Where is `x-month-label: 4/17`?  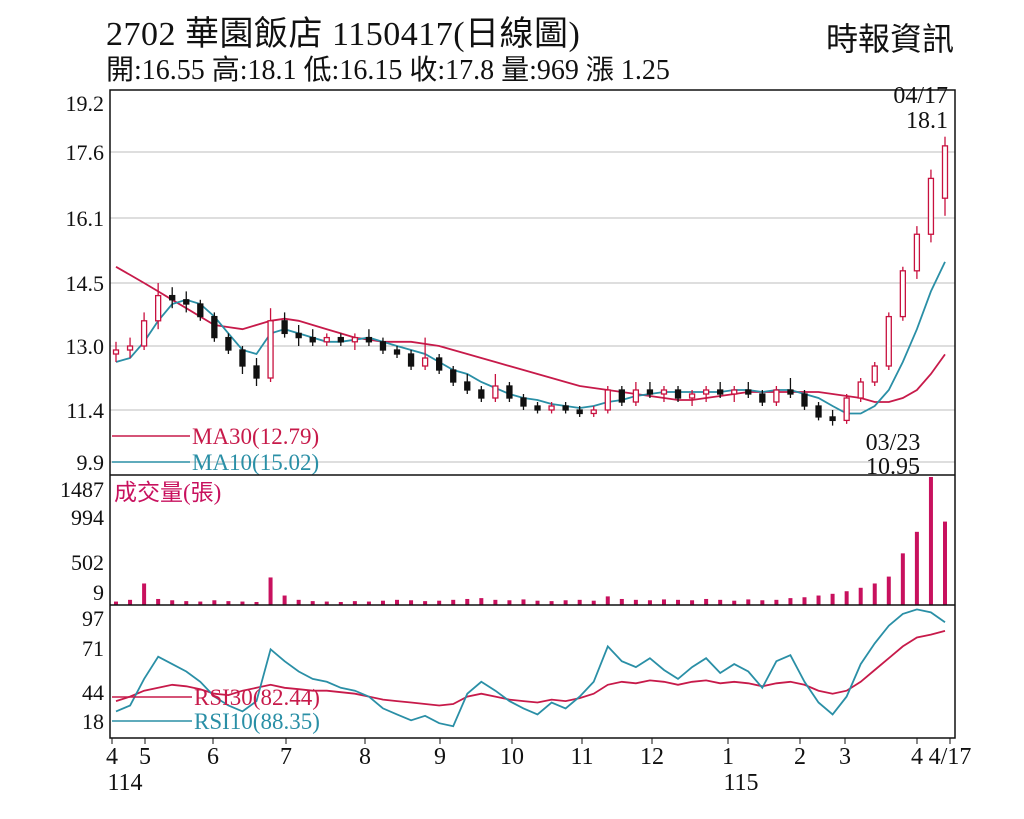
x-month-label: 4/17 is located at coordinates (950, 757).